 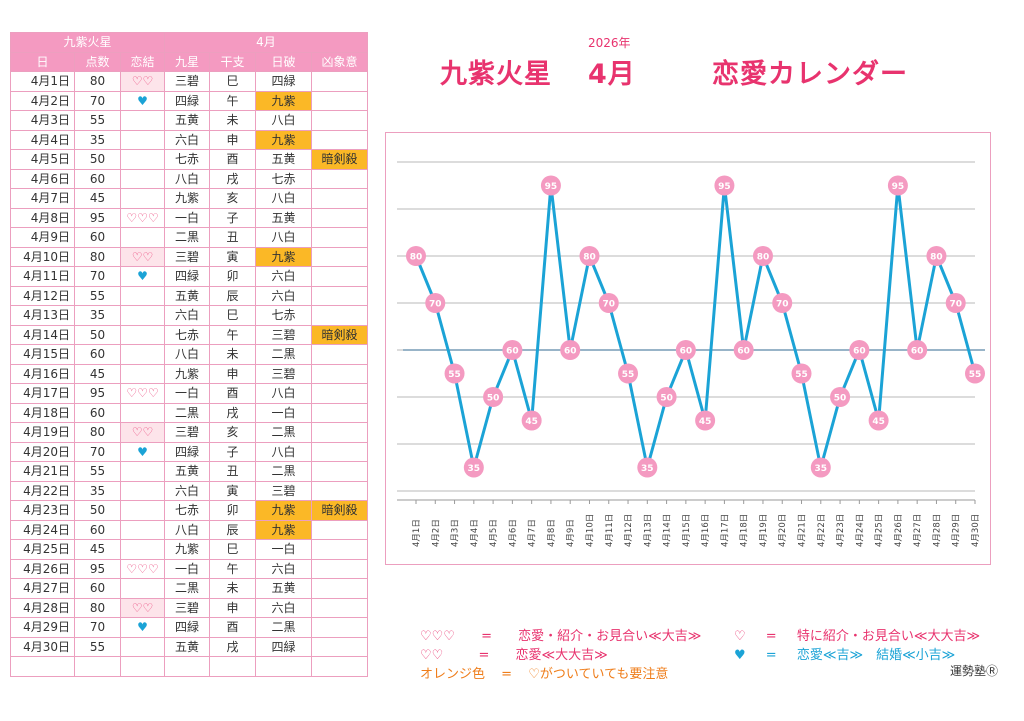 I want to click on legend-symbol: ♡, so click(x=740, y=636).